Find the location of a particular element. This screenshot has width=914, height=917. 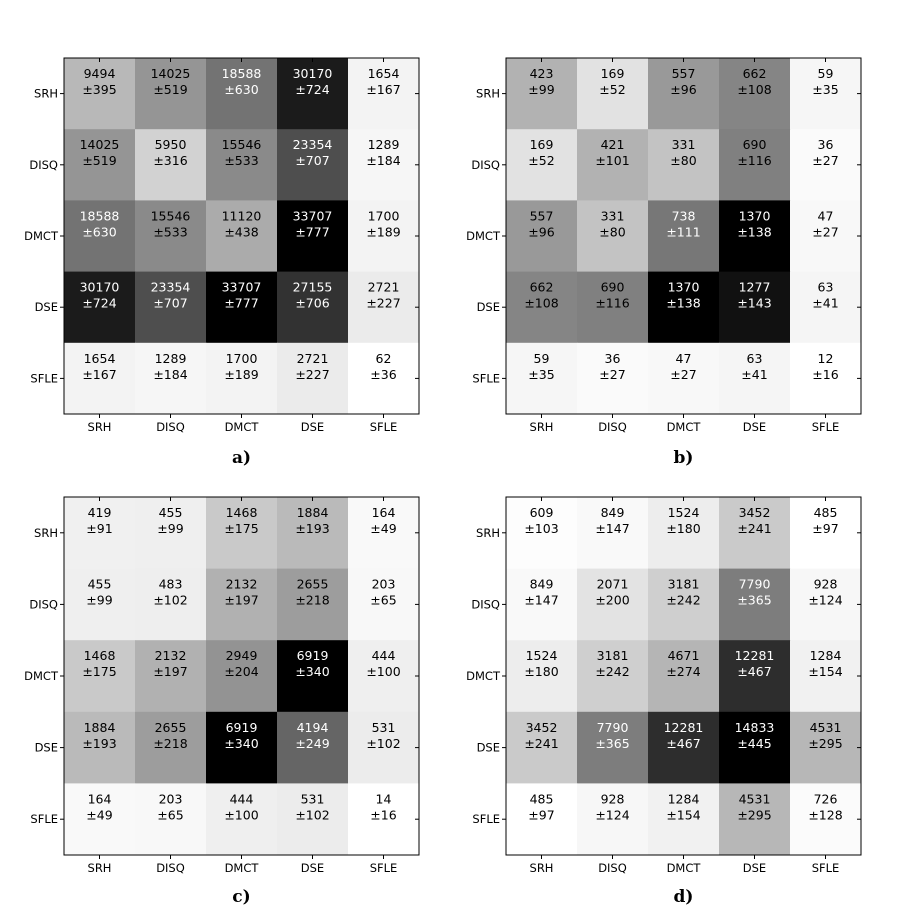

cell-value: 23354 is located at coordinates (171, 287).